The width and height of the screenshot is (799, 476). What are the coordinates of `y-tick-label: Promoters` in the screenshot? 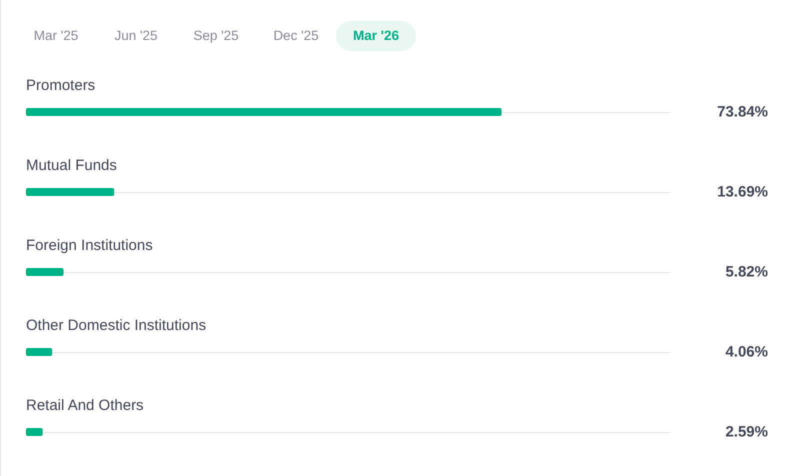 It's located at (61, 85).